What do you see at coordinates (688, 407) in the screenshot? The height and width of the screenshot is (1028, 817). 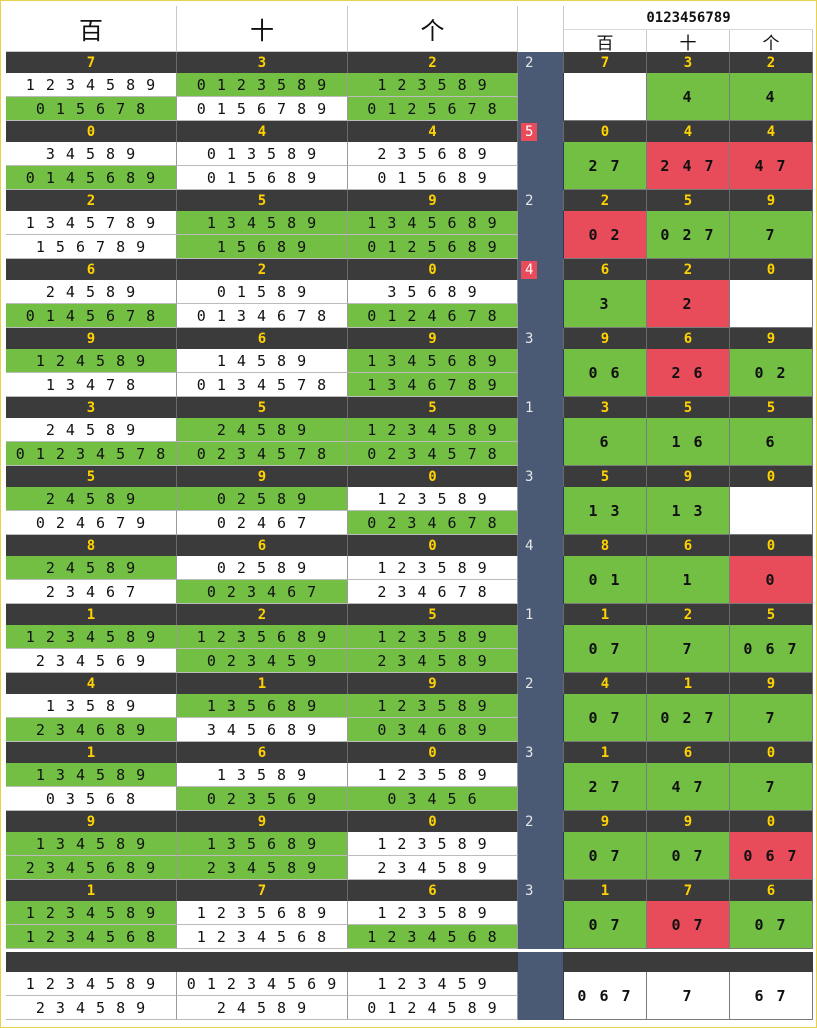 I see `result-digit-shi: 5` at bounding box center [688, 407].